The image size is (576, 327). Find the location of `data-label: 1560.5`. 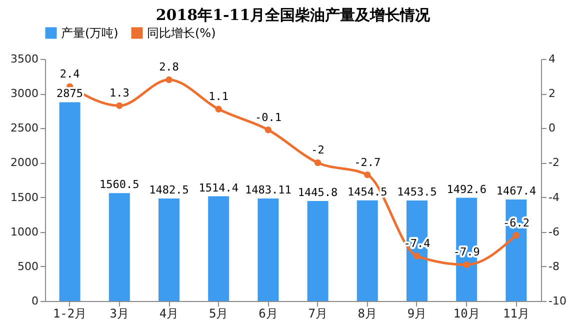

data-label: 1560.5 is located at coordinates (120, 185).